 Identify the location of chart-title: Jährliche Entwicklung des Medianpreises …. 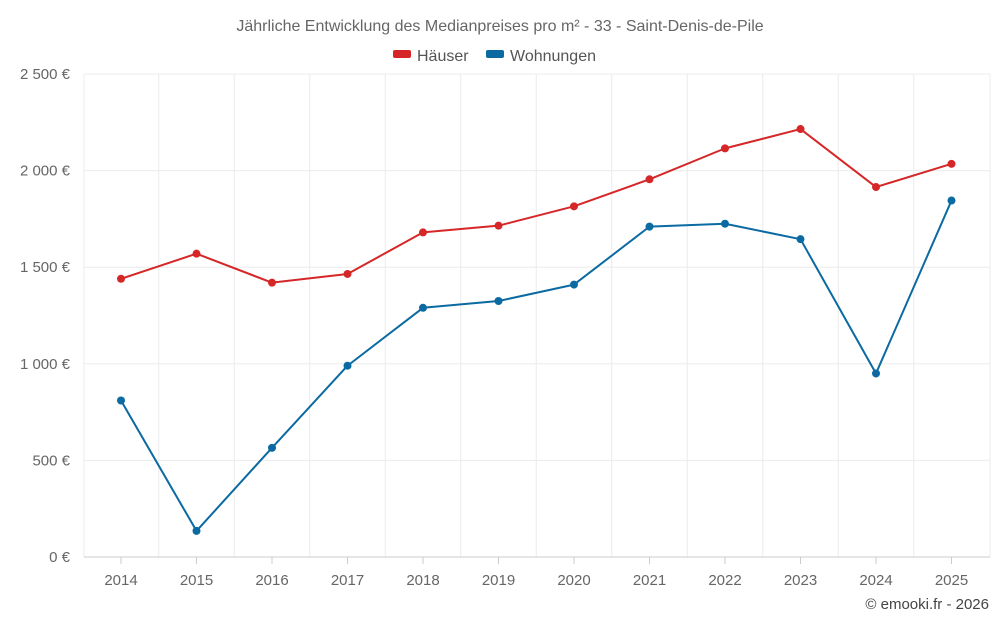
(499, 26).